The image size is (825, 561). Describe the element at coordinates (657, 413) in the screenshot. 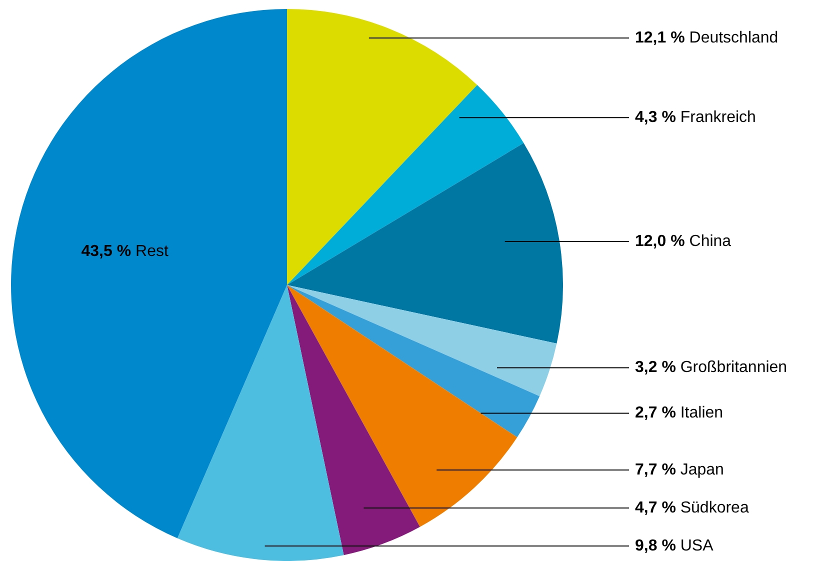

I see `data-label: 2,7 %` at that location.